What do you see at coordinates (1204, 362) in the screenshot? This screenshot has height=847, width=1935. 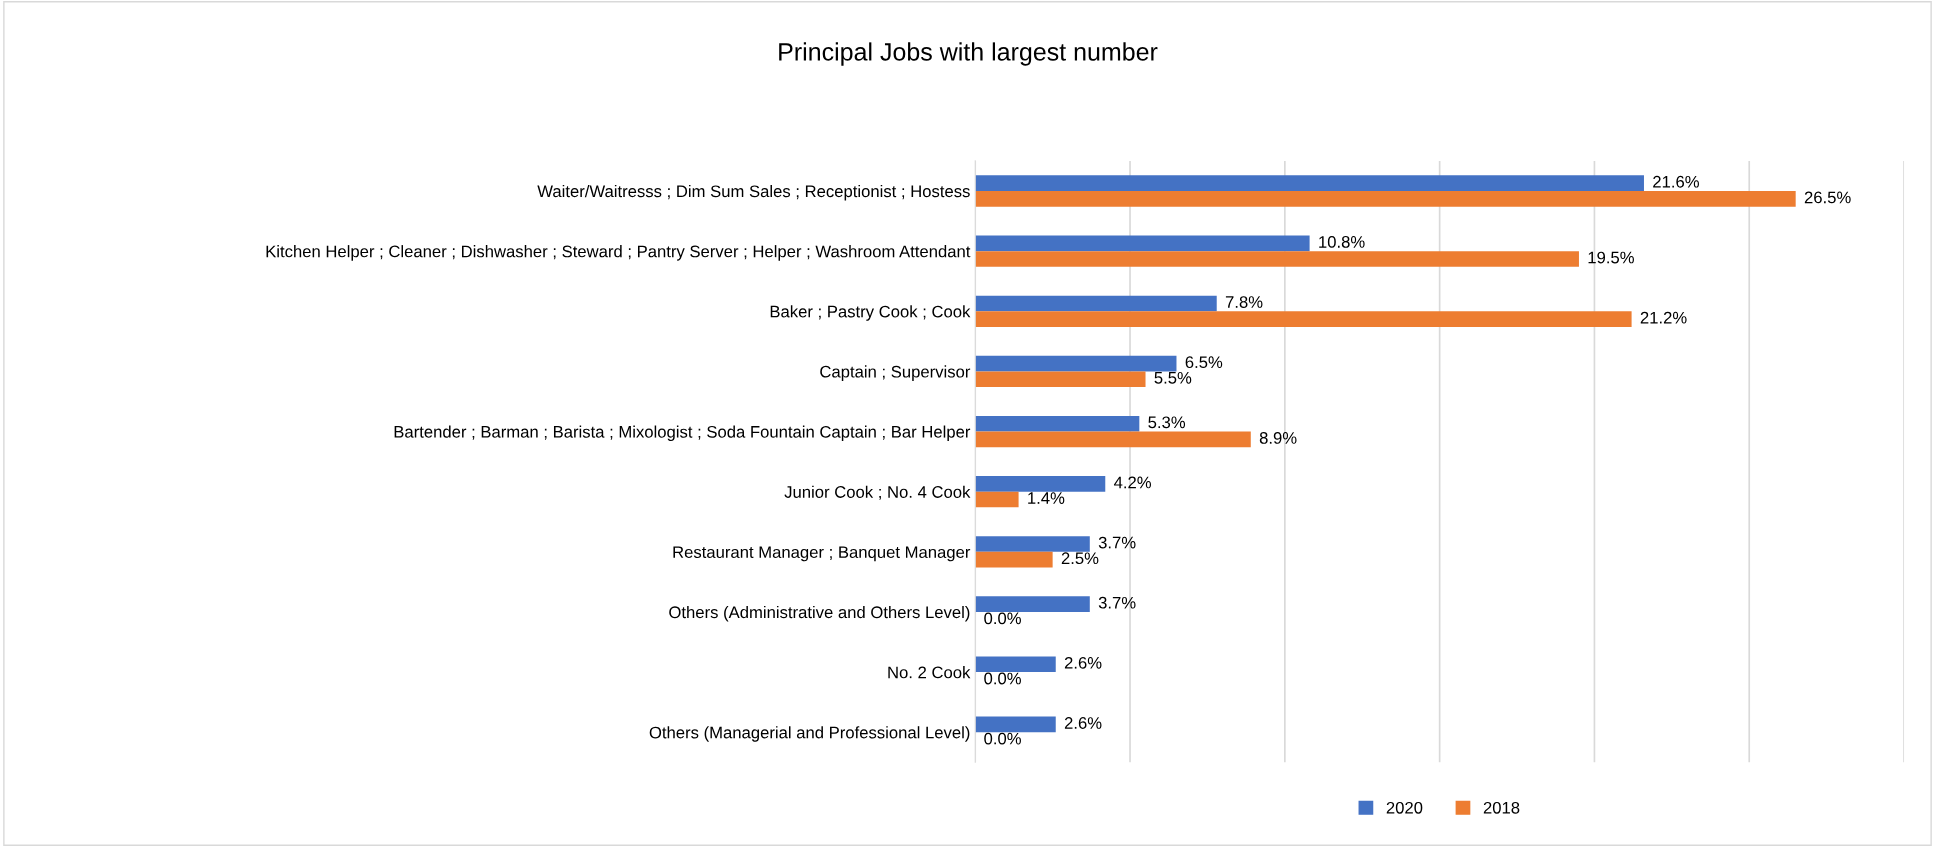 I see `data-label: 6.5%` at bounding box center [1204, 362].